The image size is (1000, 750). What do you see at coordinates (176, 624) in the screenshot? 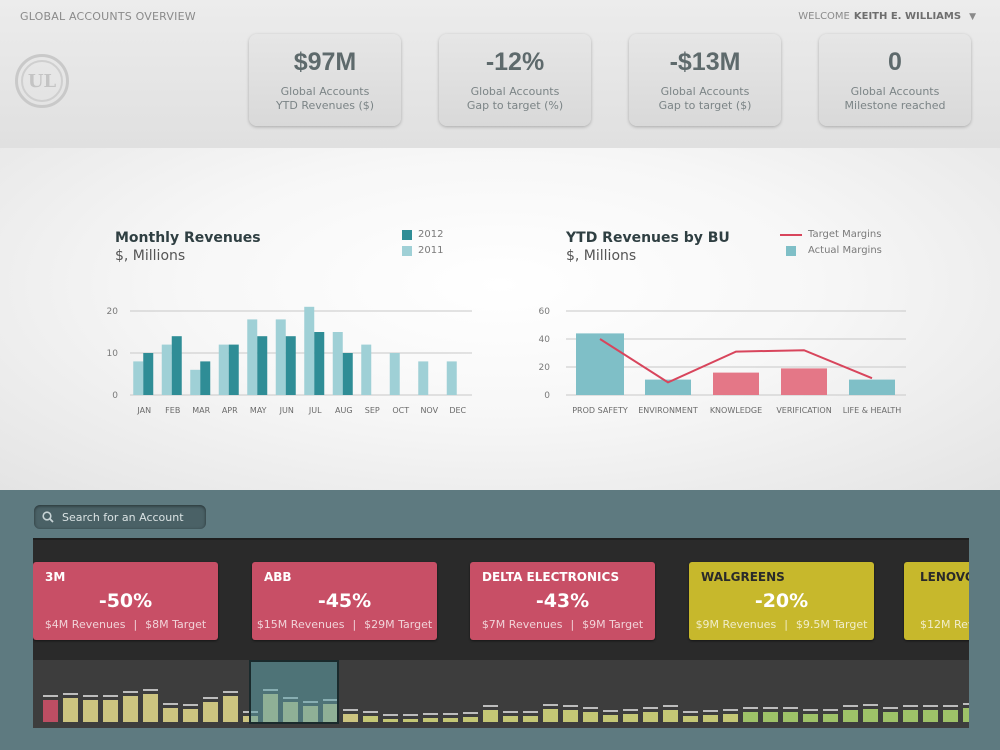
I see `account-target: $8M Target` at bounding box center [176, 624].